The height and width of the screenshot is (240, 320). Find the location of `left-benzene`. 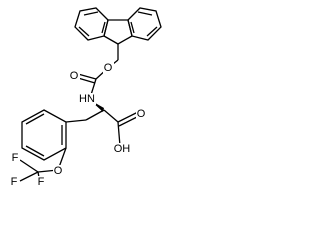

left-benzene is located at coordinates (91, 24).